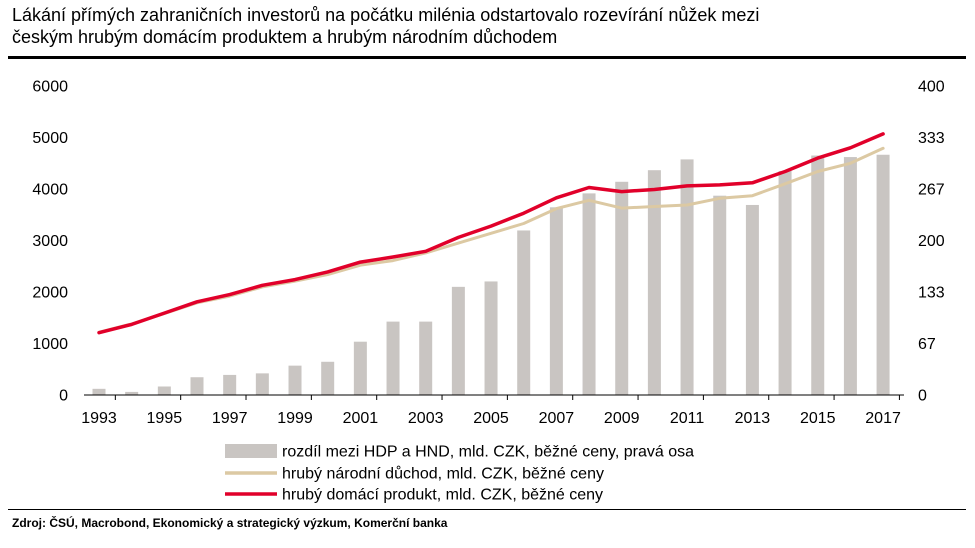 This screenshot has width=975, height=548. Describe the element at coordinates (99, 418) in the screenshot. I see `x-tick-label-1993: 1993` at that location.